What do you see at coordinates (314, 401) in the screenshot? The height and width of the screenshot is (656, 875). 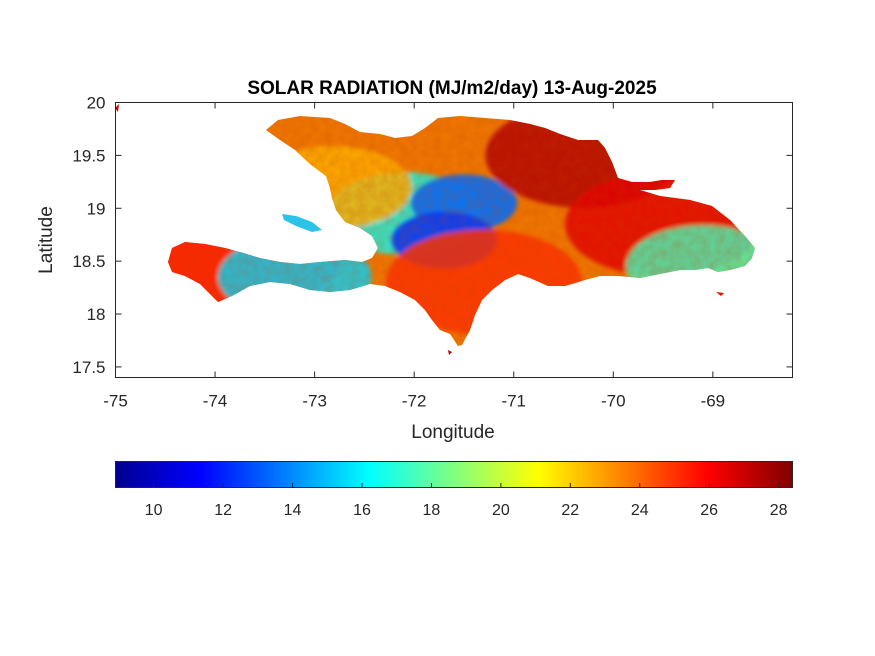 I see `x-tick-label: -73` at bounding box center [314, 401].